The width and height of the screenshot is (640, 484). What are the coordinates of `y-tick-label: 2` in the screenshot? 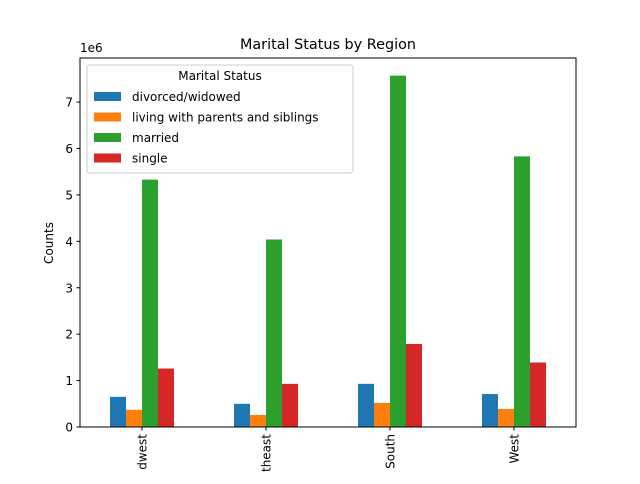 It's located at (69, 335).